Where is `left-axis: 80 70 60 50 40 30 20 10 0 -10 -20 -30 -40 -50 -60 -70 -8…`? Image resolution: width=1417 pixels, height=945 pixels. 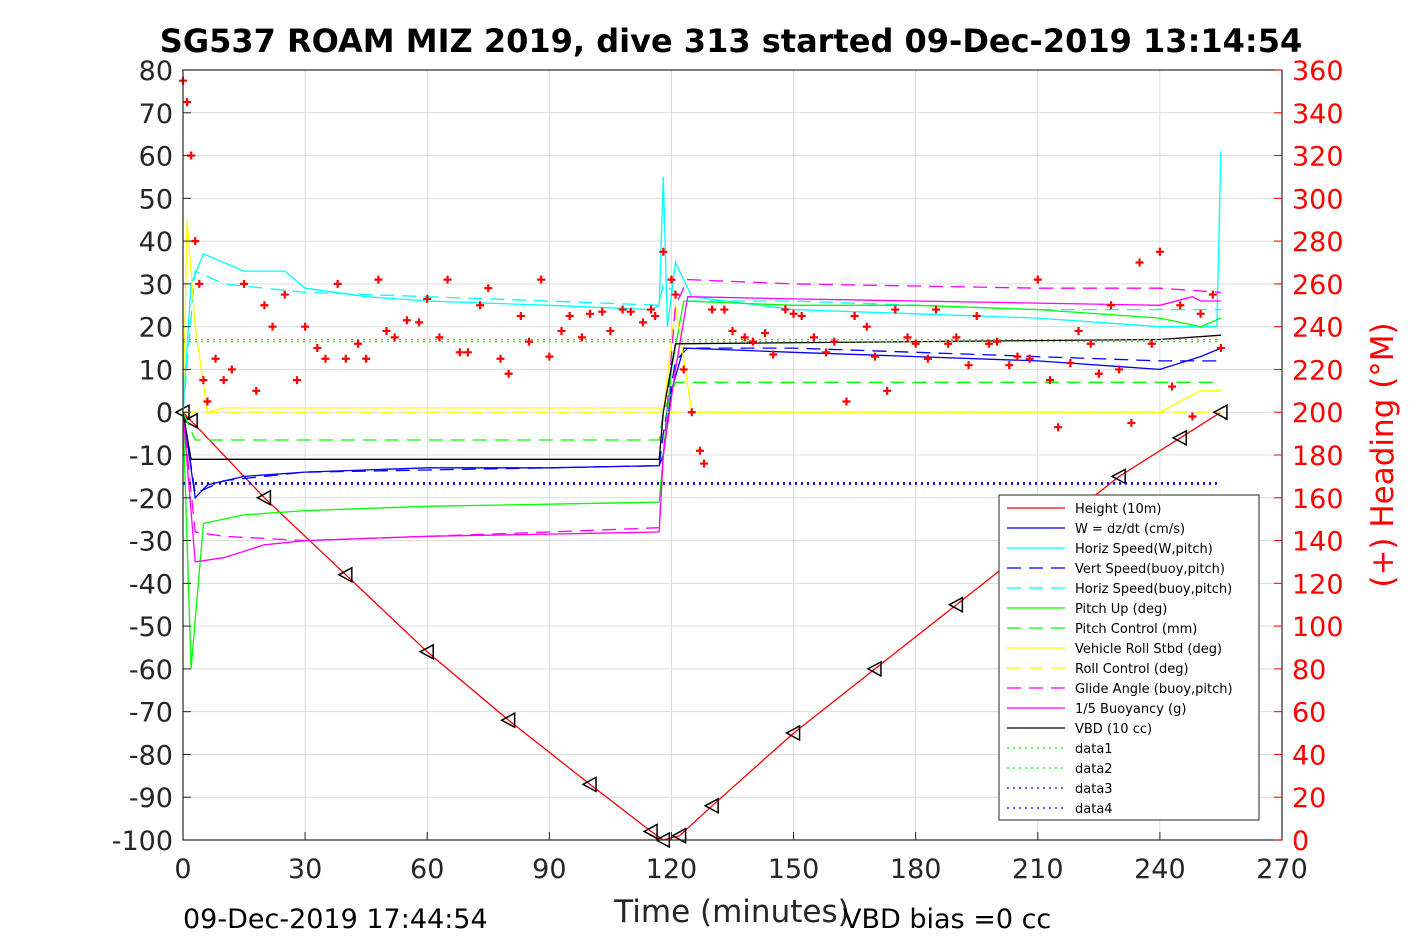
left-axis: 80 70 60 50 40 30 20 10 0 -10 -20 -30 -40 -50 -60 -70 -8… is located at coordinates (151, 456).